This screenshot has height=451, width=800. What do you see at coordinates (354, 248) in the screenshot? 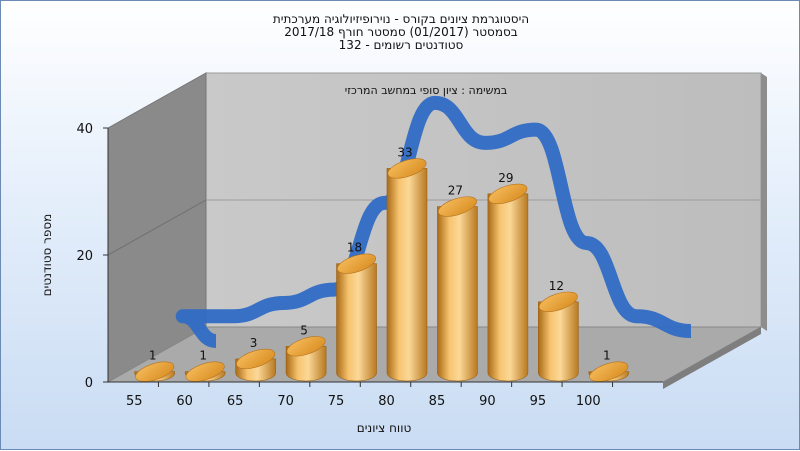
I see `bar-value-label: 18` at bounding box center [354, 248].